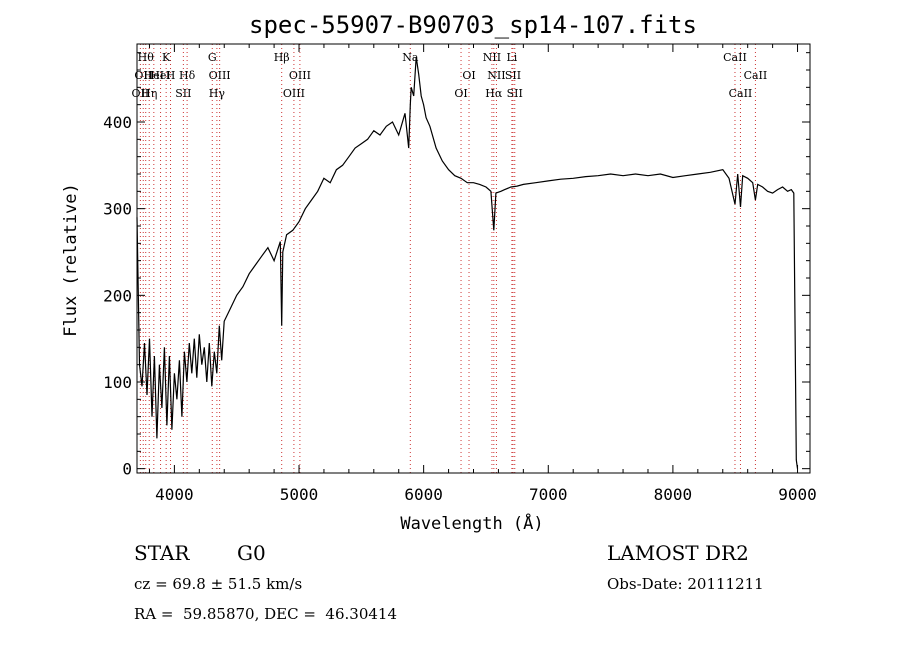 This screenshot has width=900, height=650. What do you see at coordinates (473, 25) in the screenshot?
I see `chart-title: spec-55907-B90703_sp14-107.fits` at bounding box center [473, 25].